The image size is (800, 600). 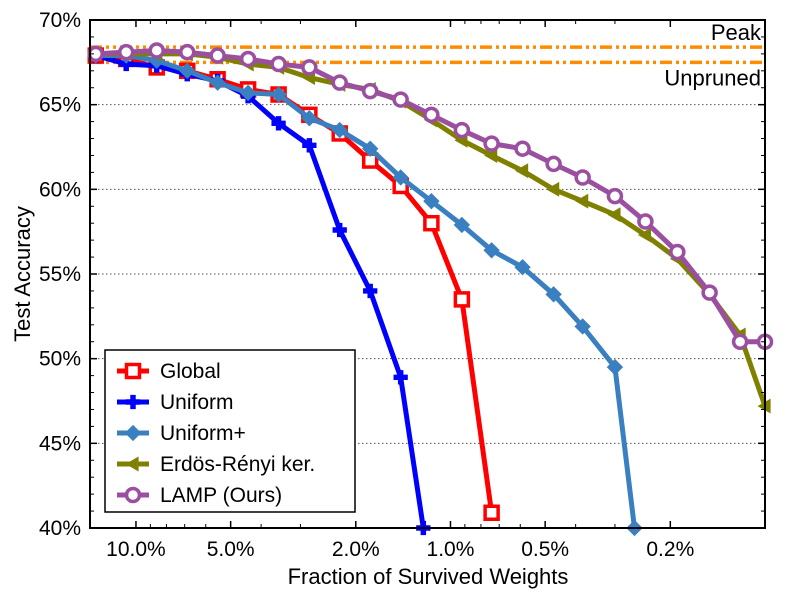 What do you see at coordinates (60, 443) in the screenshot?
I see `y-tick-label: 45%` at bounding box center [60, 443].